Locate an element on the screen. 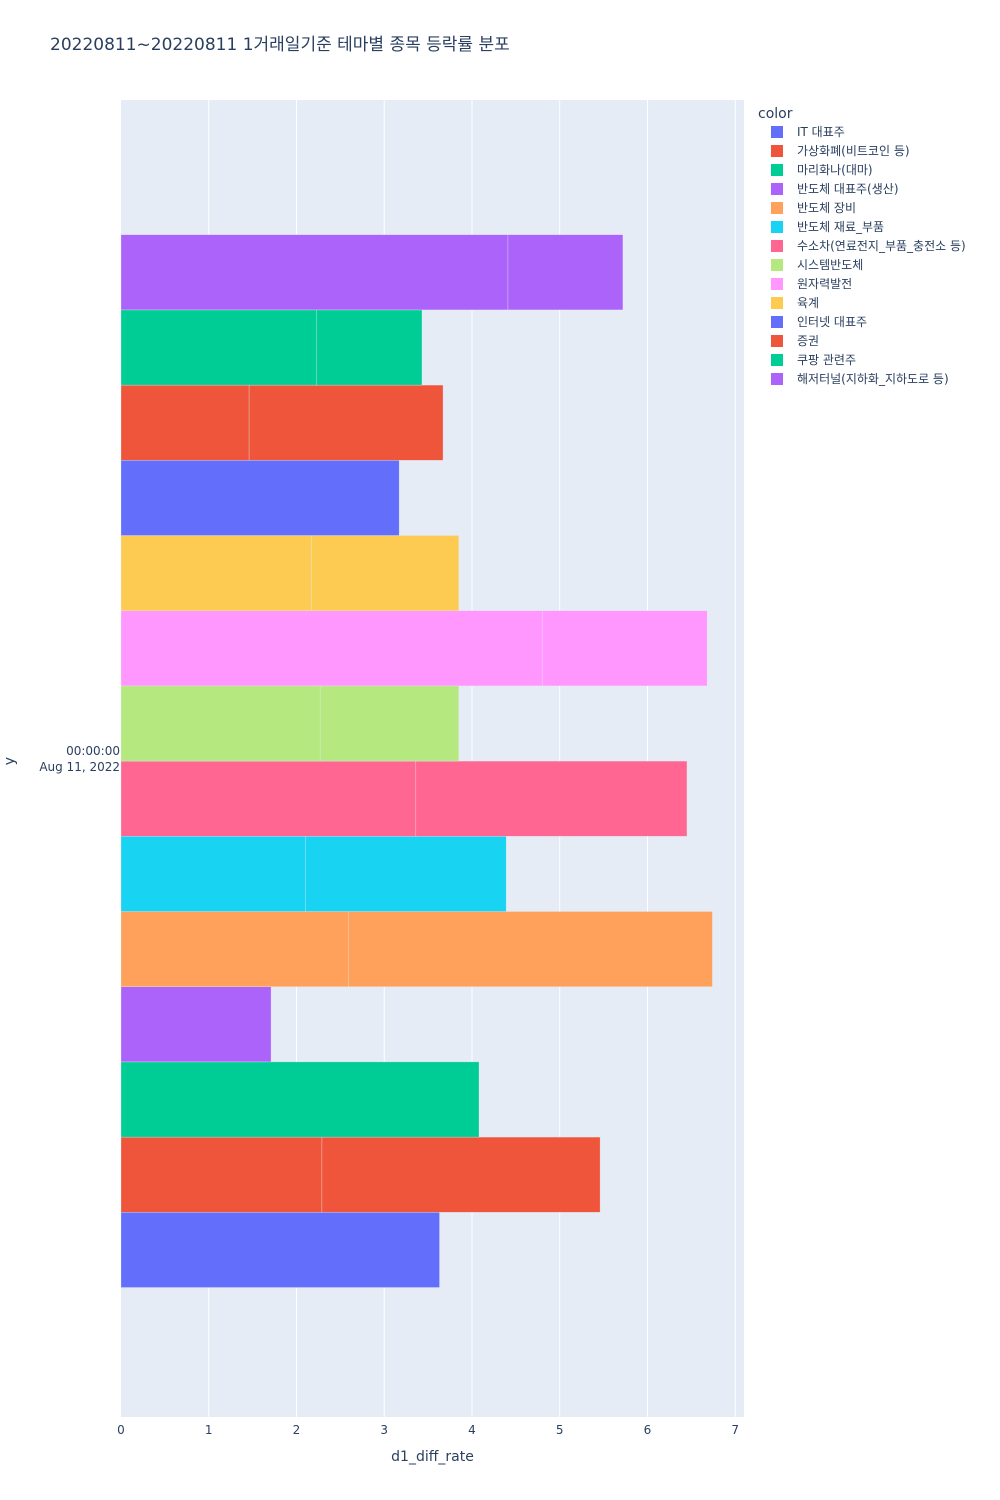 This screenshot has width=1000, height=1500. x-tick-label: 1 is located at coordinates (209, 1430).